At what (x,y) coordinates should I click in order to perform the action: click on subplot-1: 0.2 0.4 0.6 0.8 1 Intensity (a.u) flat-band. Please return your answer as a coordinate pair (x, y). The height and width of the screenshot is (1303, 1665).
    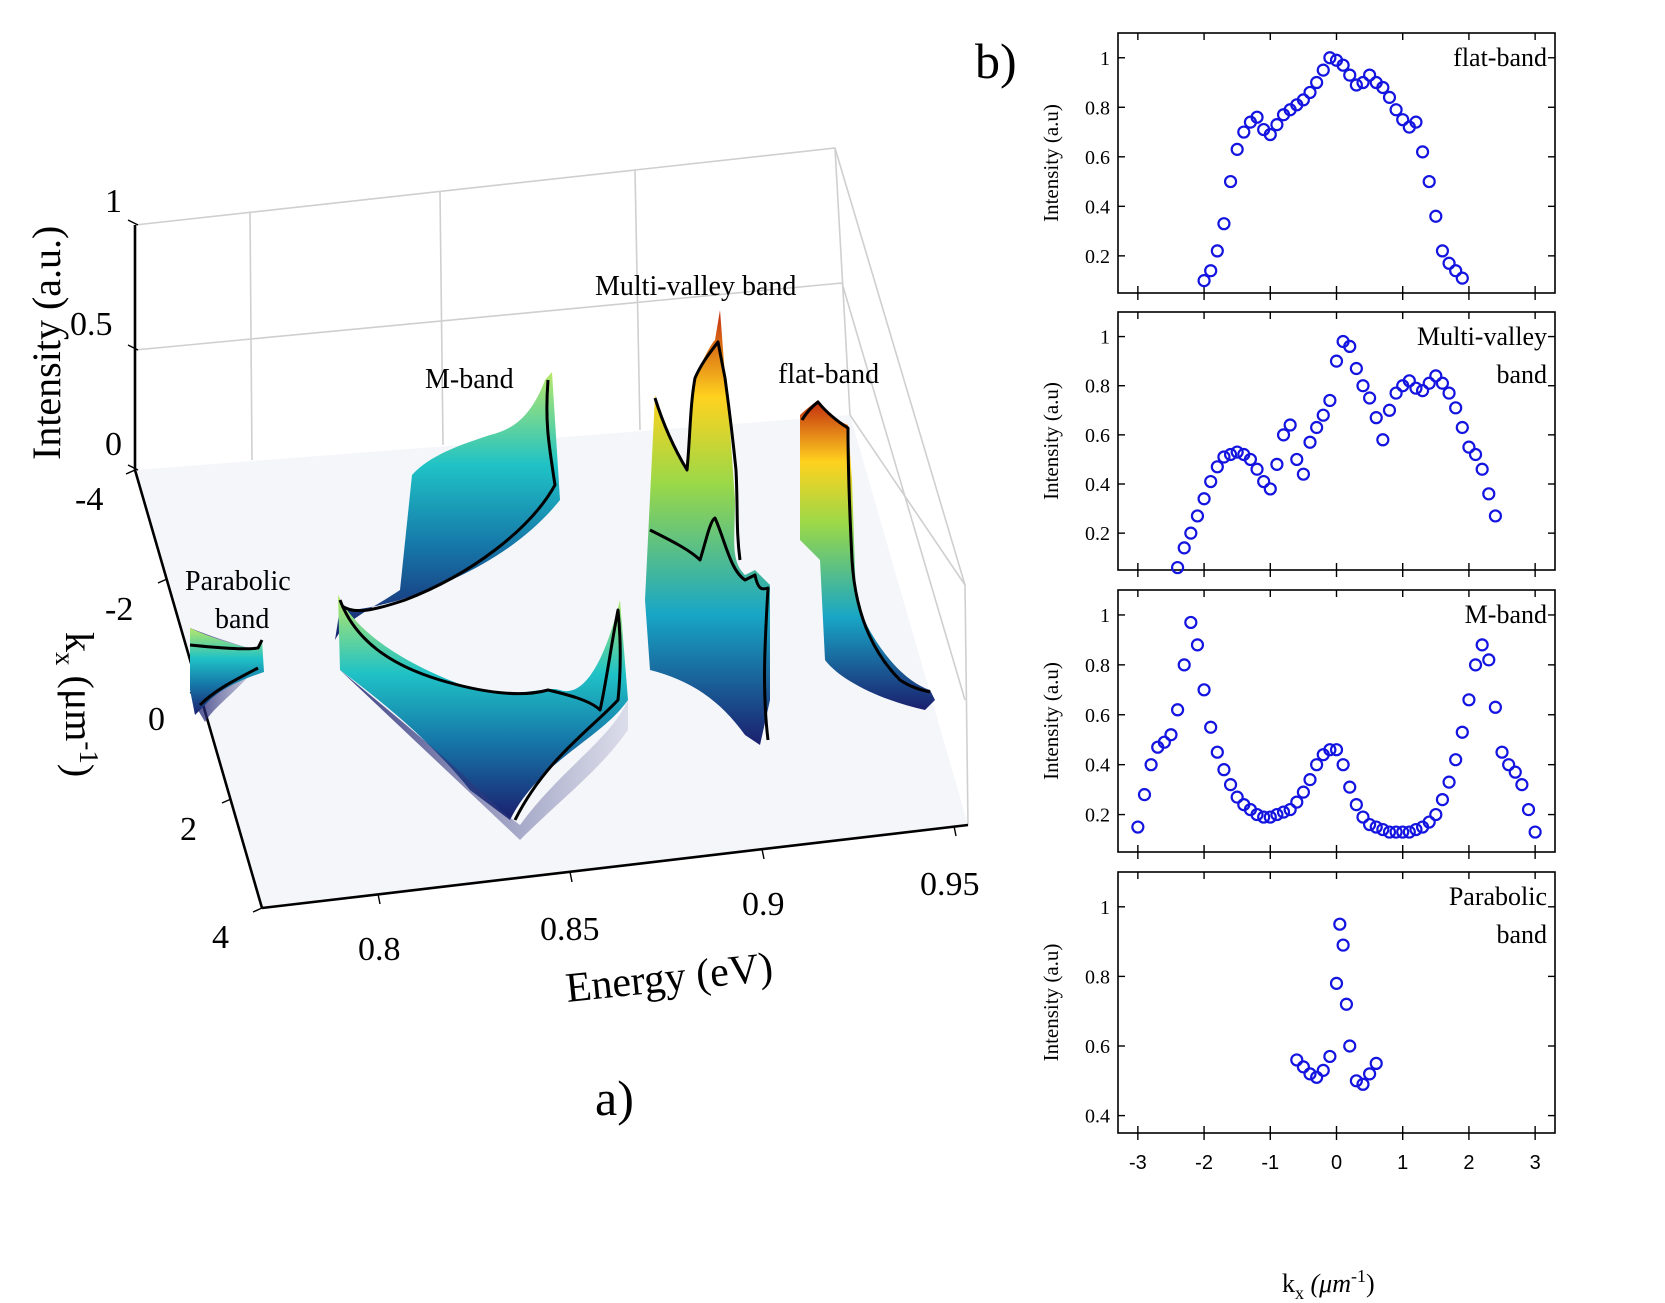
    Looking at the image, I should click on (1297, 166).